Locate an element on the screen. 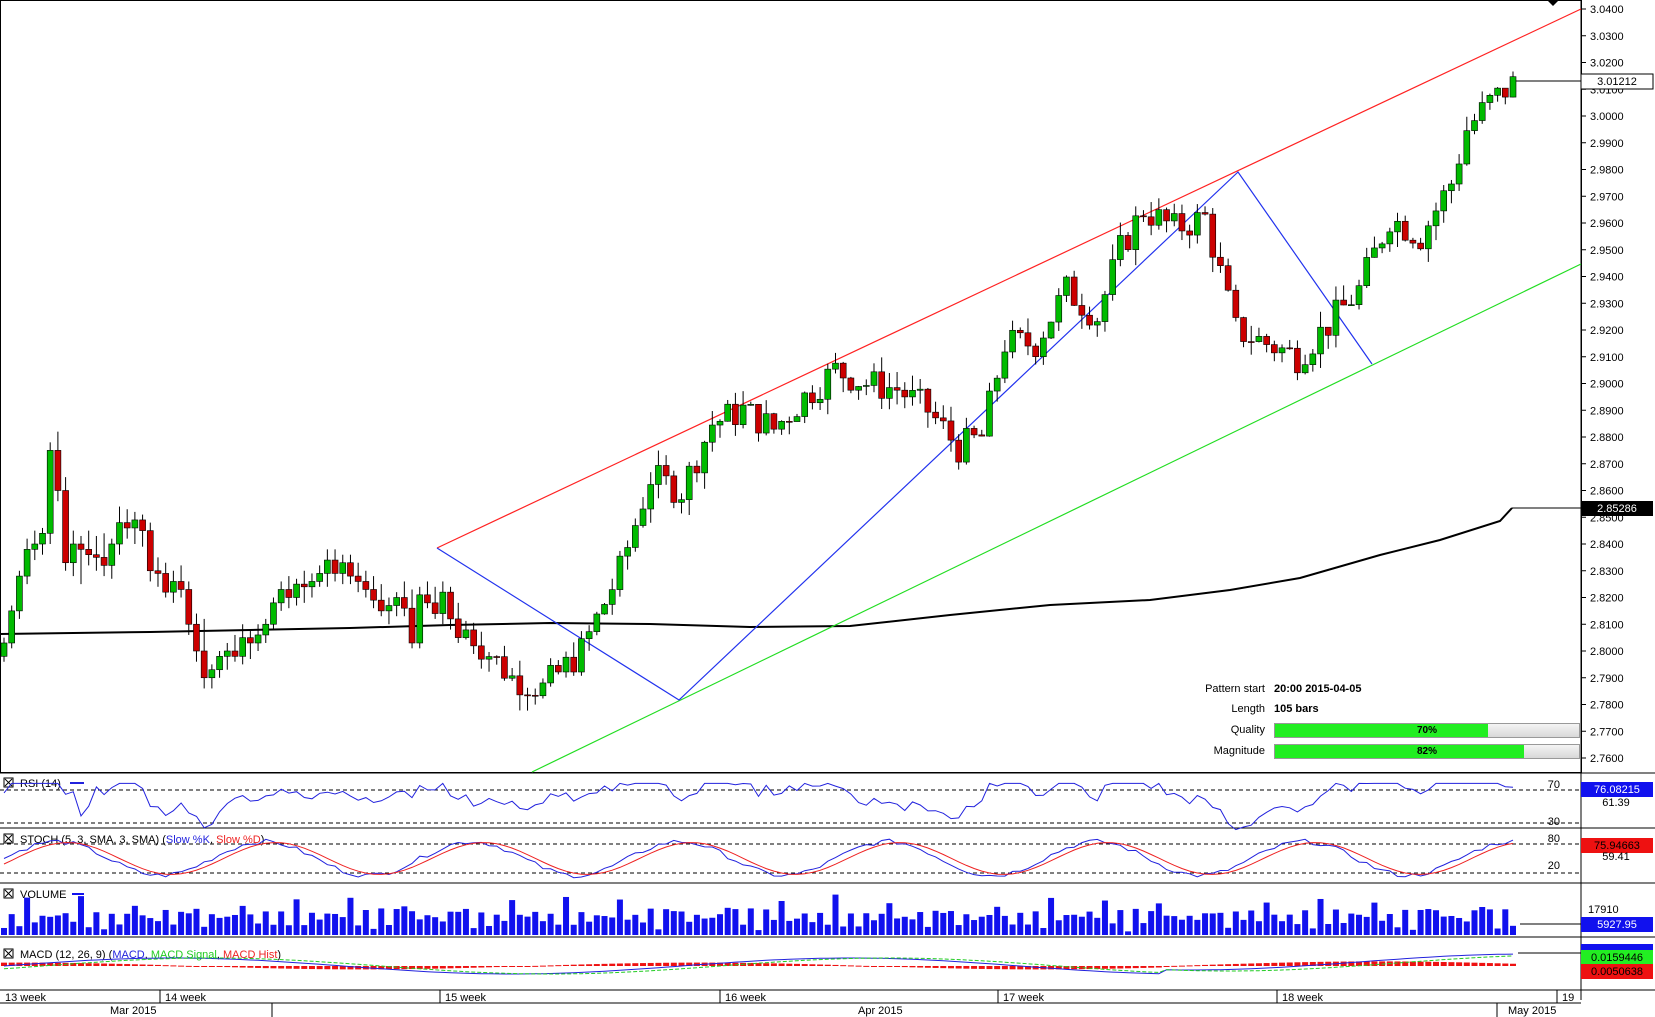 Image resolution: width=1655 pixels, height=1017 pixels. stoch-toggle-icon is located at coordinates (8, 838).